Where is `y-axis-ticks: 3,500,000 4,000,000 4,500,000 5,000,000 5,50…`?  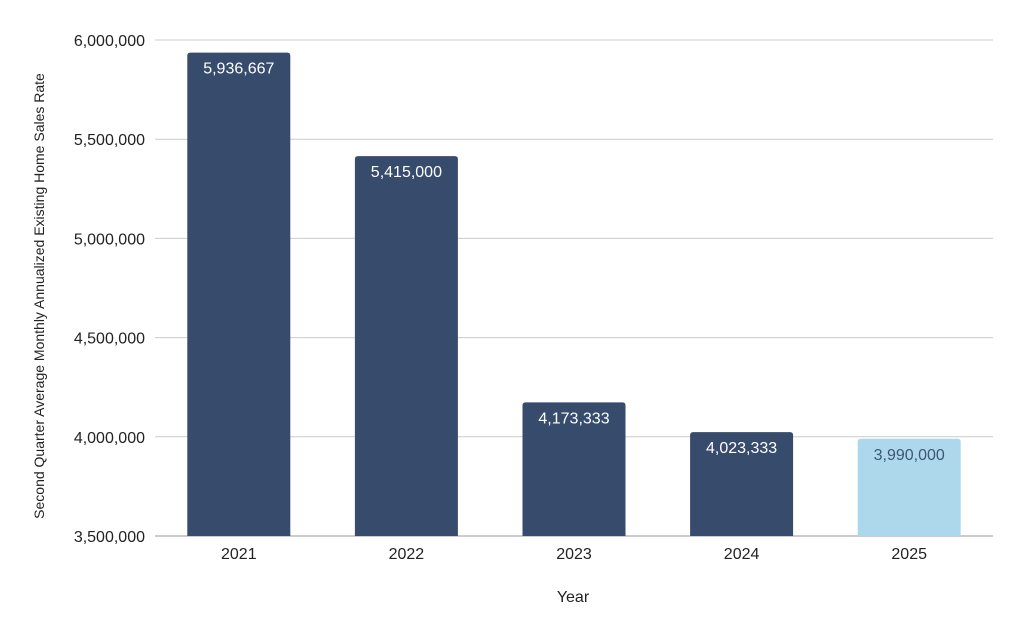 y-axis-ticks: 3,500,000 4,000,000 4,500,000 5,000,000 5,50… is located at coordinates (109, 289).